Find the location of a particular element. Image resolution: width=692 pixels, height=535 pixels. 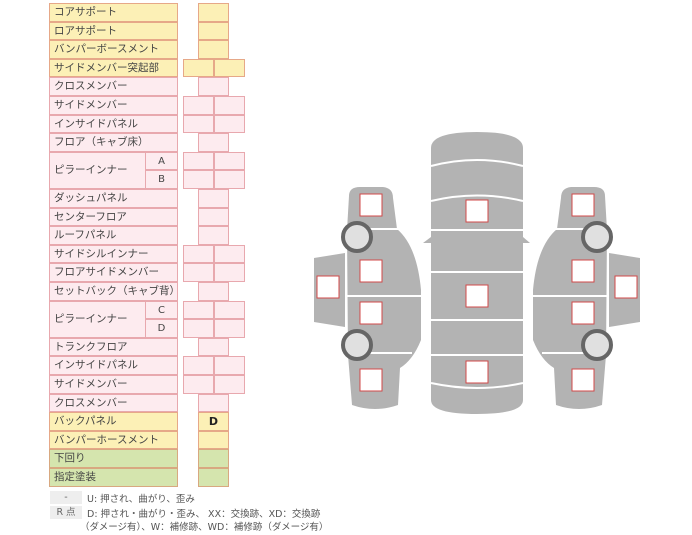

table-row: トランクフロア is located at coordinates (149, 347).